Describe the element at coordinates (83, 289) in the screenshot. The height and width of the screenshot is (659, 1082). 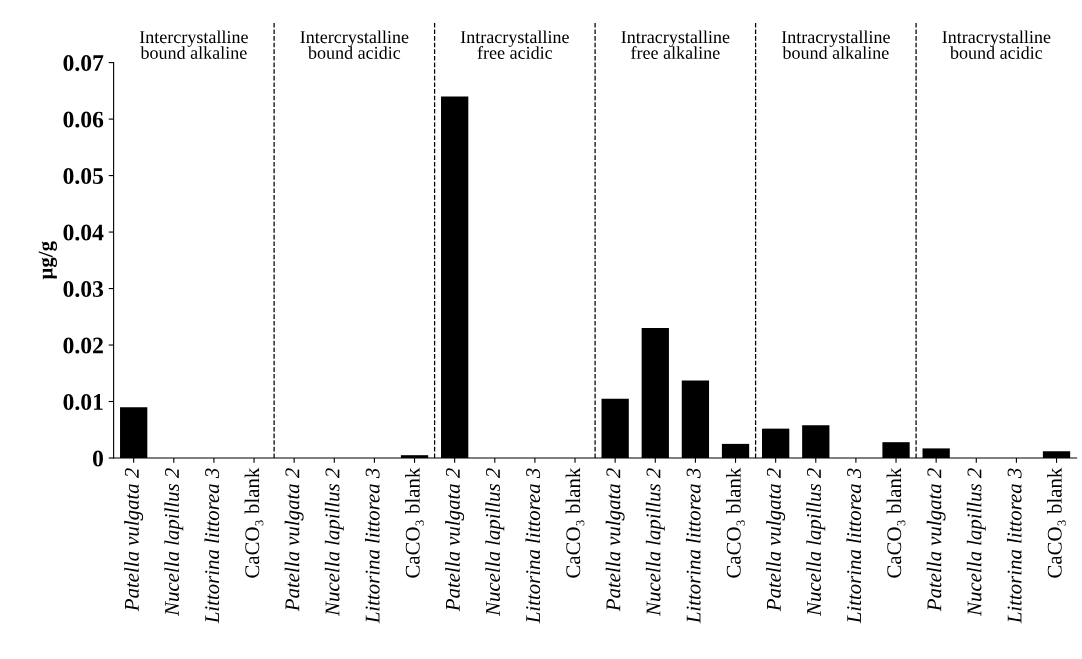
I see `y-tick-label: 0.03` at that location.